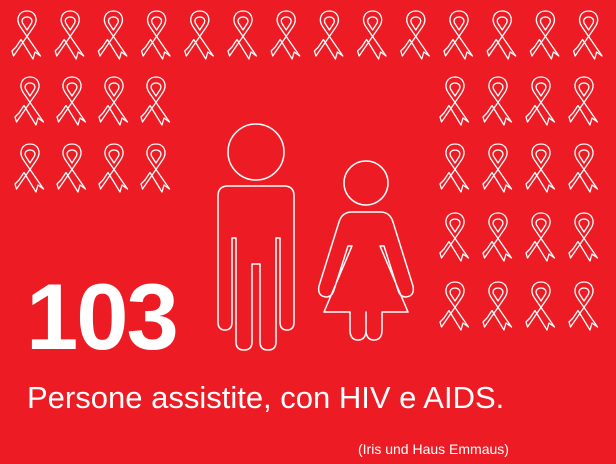  Describe the element at coordinates (256, 237) in the screenshot. I see `man-figure-icon` at that location.